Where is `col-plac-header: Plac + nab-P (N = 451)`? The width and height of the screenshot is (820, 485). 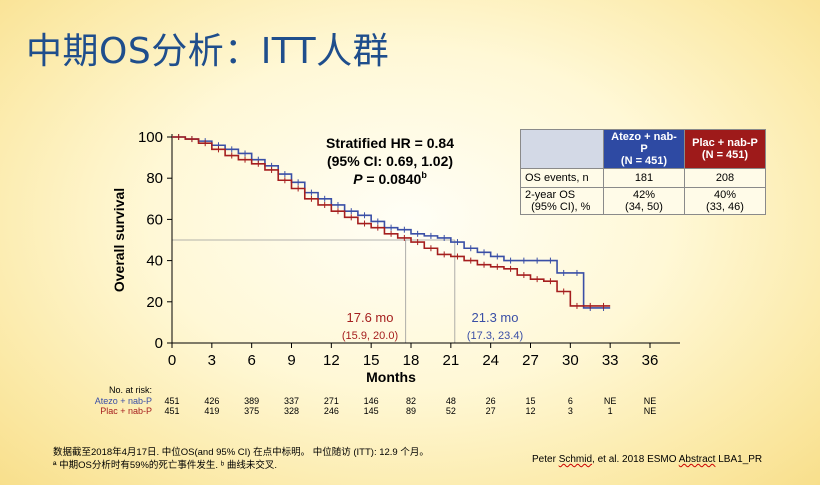 col-plac-header: Plac + nab-P (N = 451) is located at coordinates (725, 149).